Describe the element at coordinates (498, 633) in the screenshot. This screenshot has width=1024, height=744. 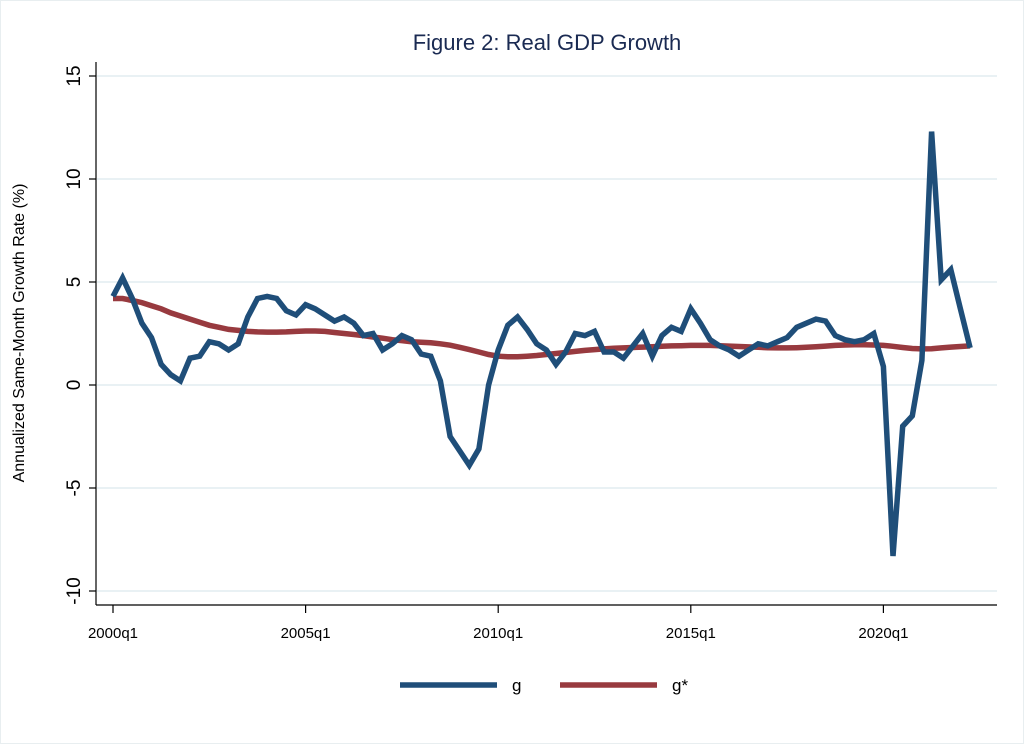
I see `x-tick-label: 2010q1` at that location.